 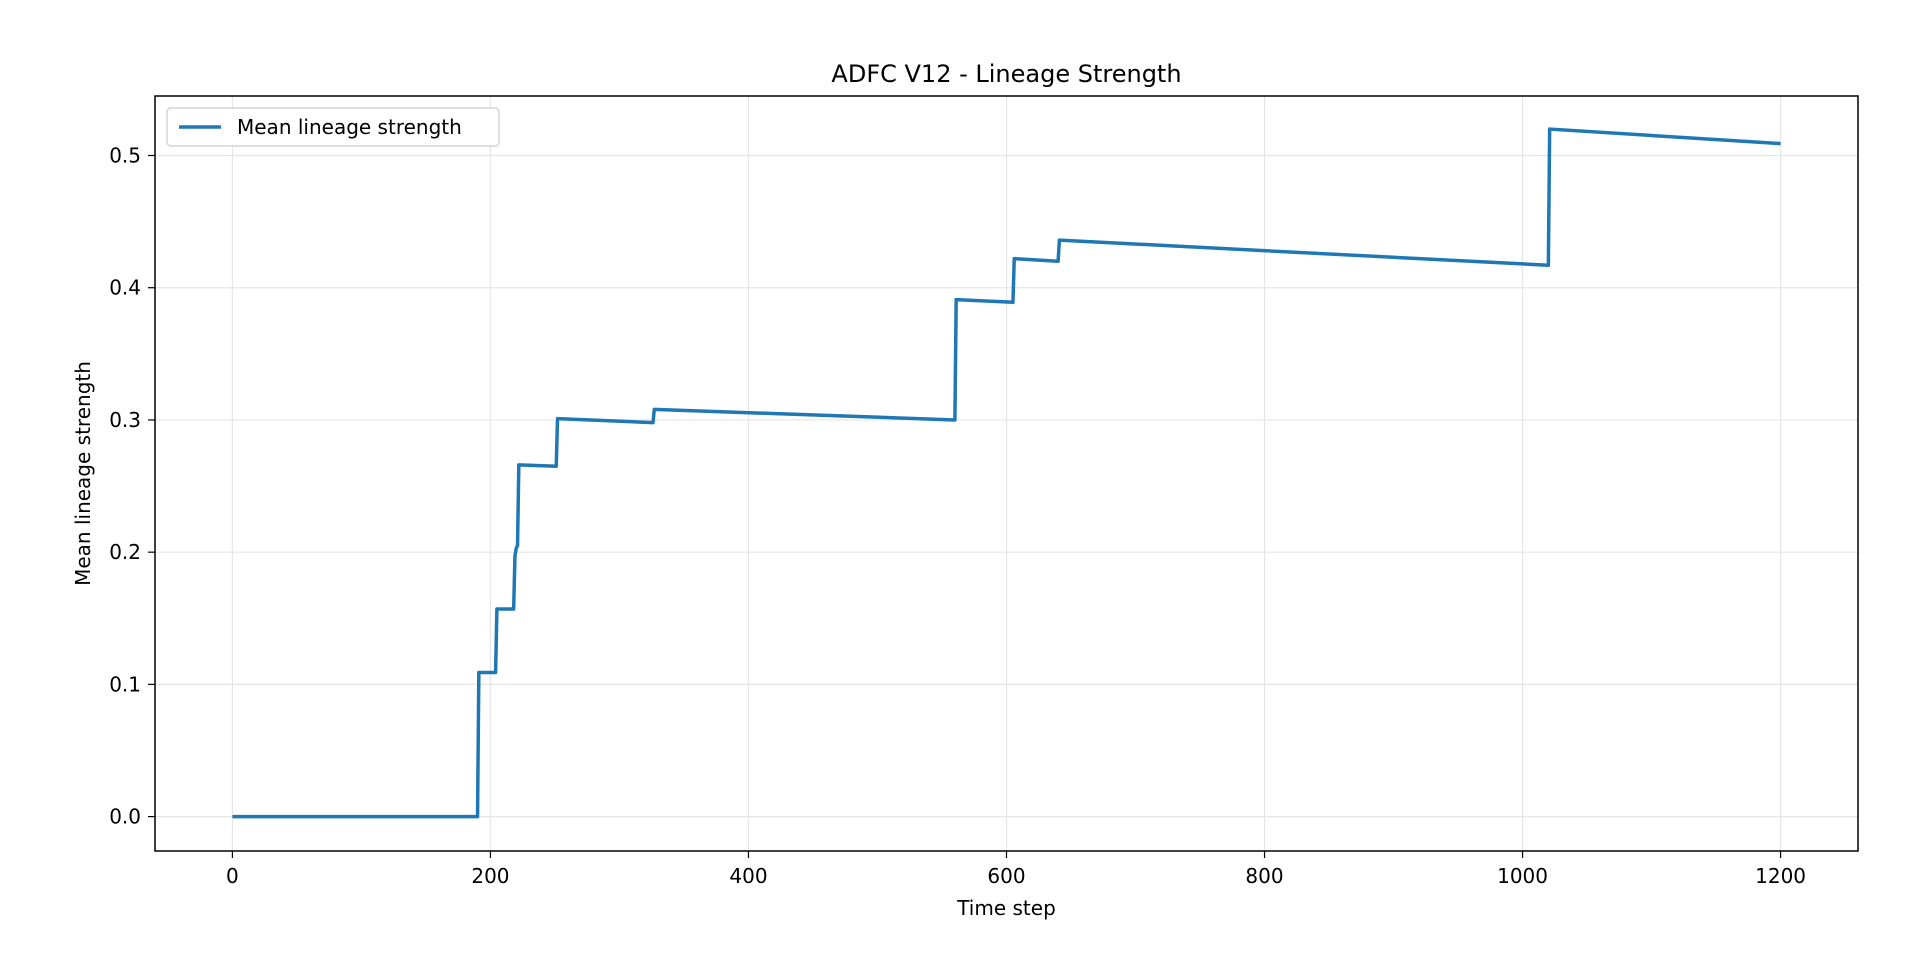 I want to click on legend-entry-mean-lineage-strength: Mean lineage strength, so click(x=349, y=127).